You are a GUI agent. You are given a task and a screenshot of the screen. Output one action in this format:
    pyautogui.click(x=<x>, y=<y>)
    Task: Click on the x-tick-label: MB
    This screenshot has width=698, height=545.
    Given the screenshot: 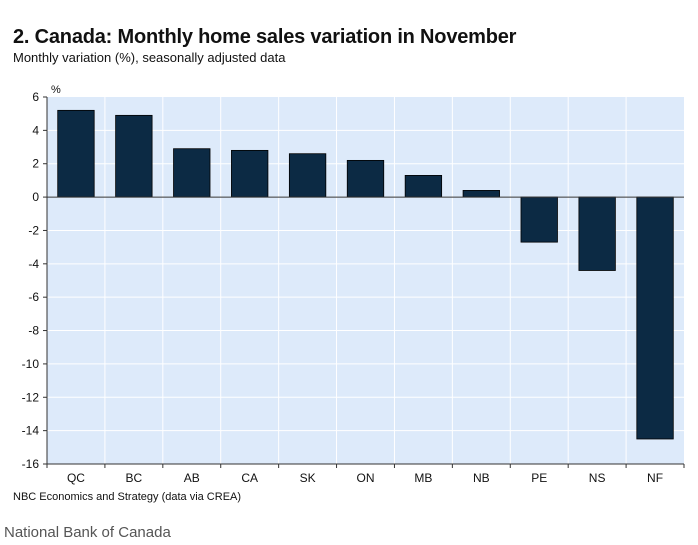 What is the action you would take?
    pyautogui.click(x=423, y=478)
    